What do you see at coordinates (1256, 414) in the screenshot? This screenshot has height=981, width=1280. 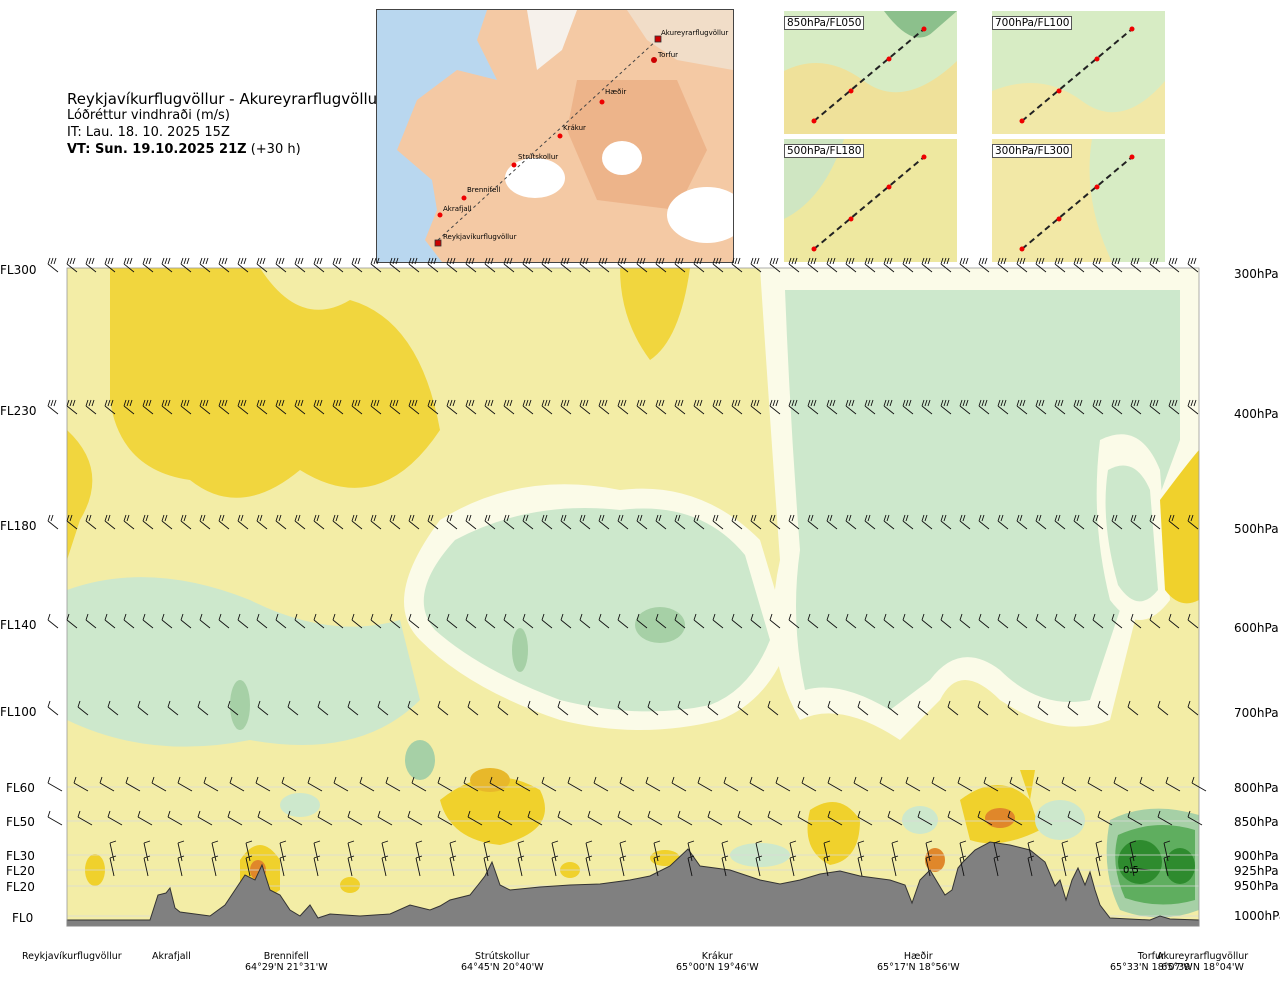 I see `pressure-label: 400hPa` at bounding box center [1256, 414].